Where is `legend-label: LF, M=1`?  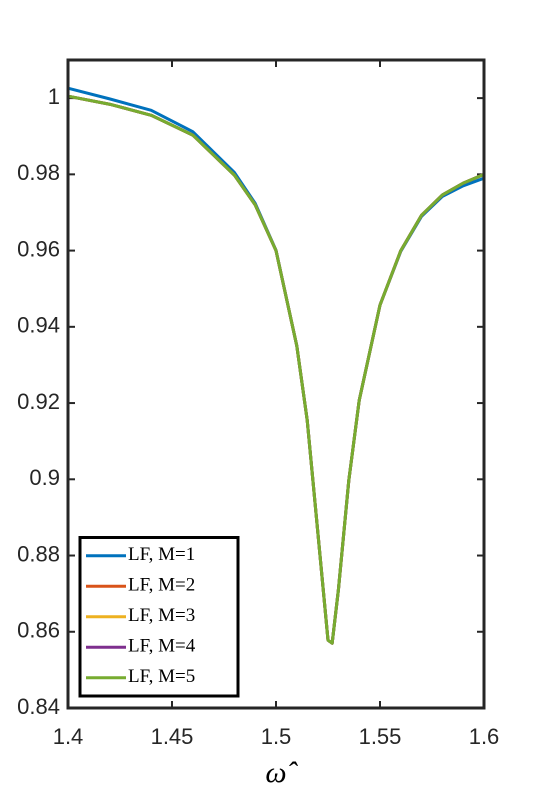
legend-label: LF, M=1 is located at coordinates (161, 554).